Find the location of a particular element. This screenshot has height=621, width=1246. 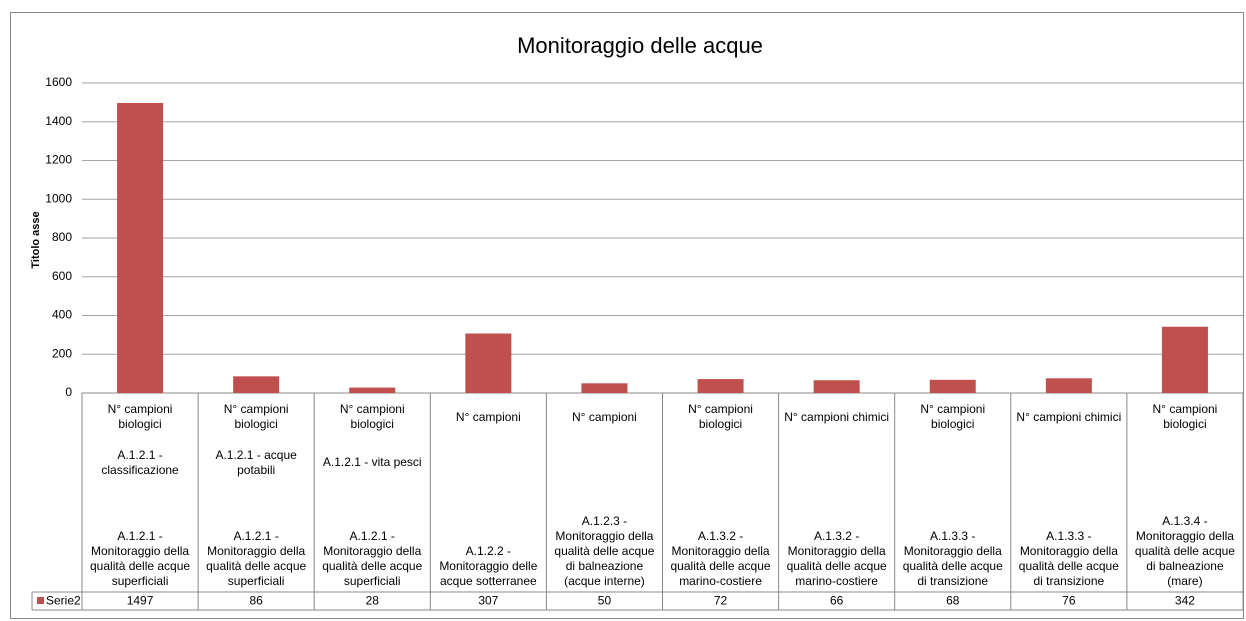

table-value: 342 is located at coordinates (1185, 601).